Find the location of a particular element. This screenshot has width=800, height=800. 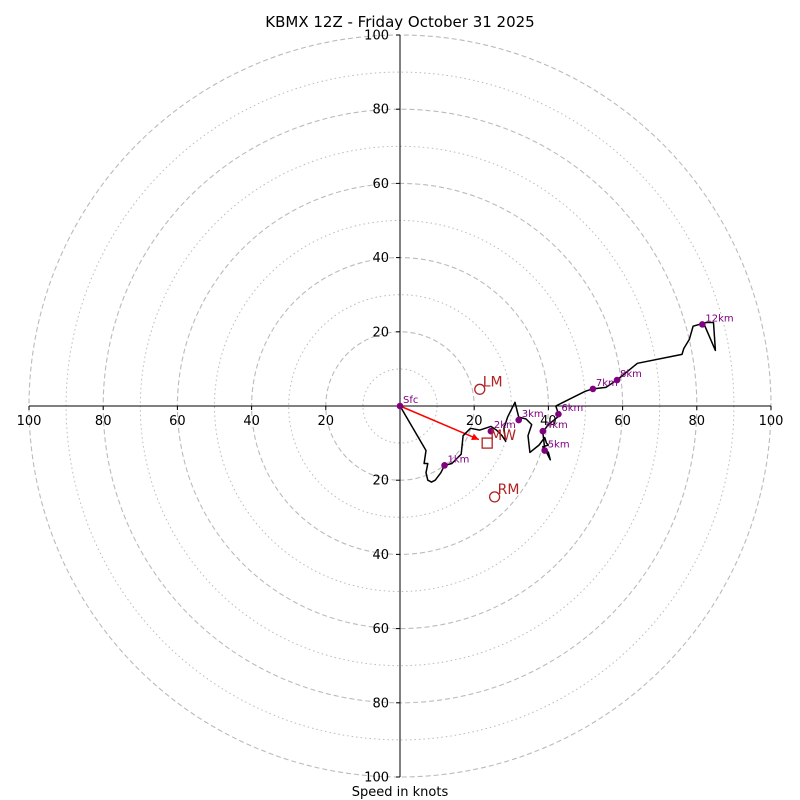

mean-wind-marker is located at coordinates (487, 443).